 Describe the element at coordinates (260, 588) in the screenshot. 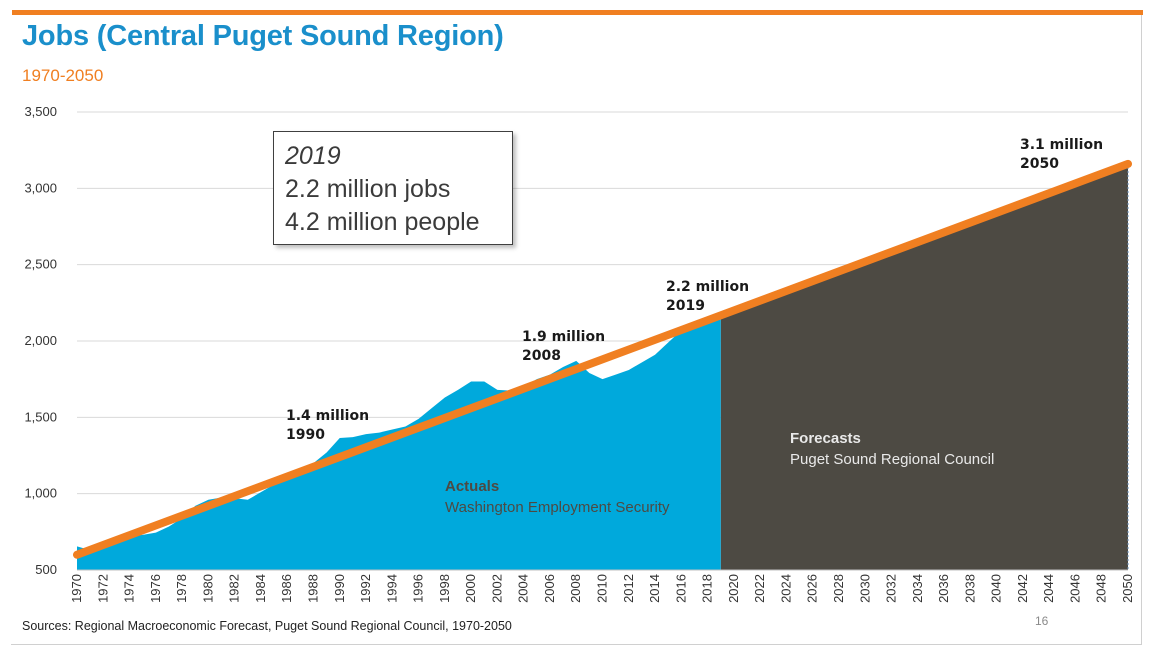

I see `x-tick-label-1984: 1984` at that location.